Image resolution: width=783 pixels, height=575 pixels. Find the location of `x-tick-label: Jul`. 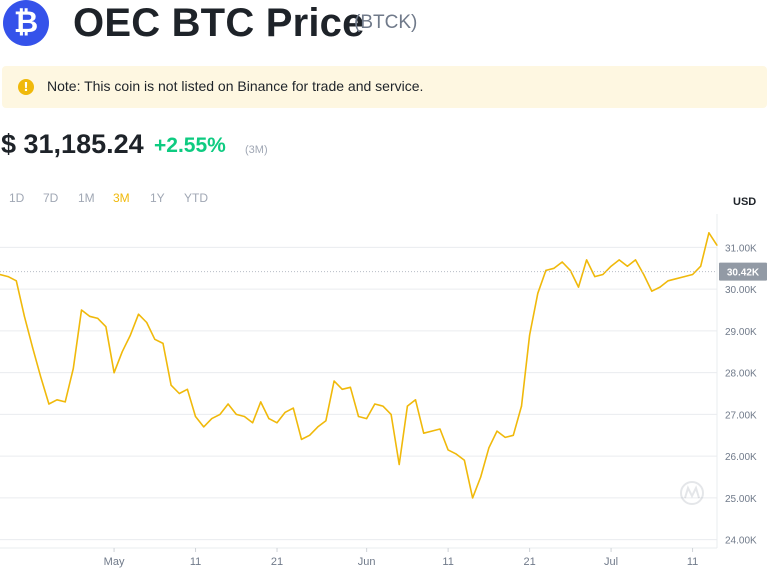

x-tick-label: Jul is located at coordinates (611, 562).